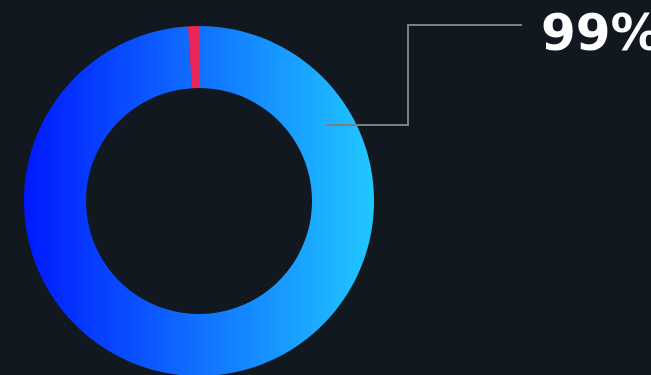  Describe the element at coordinates (596, 33) in the screenshot. I see `percentage-label: 99%` at that location.